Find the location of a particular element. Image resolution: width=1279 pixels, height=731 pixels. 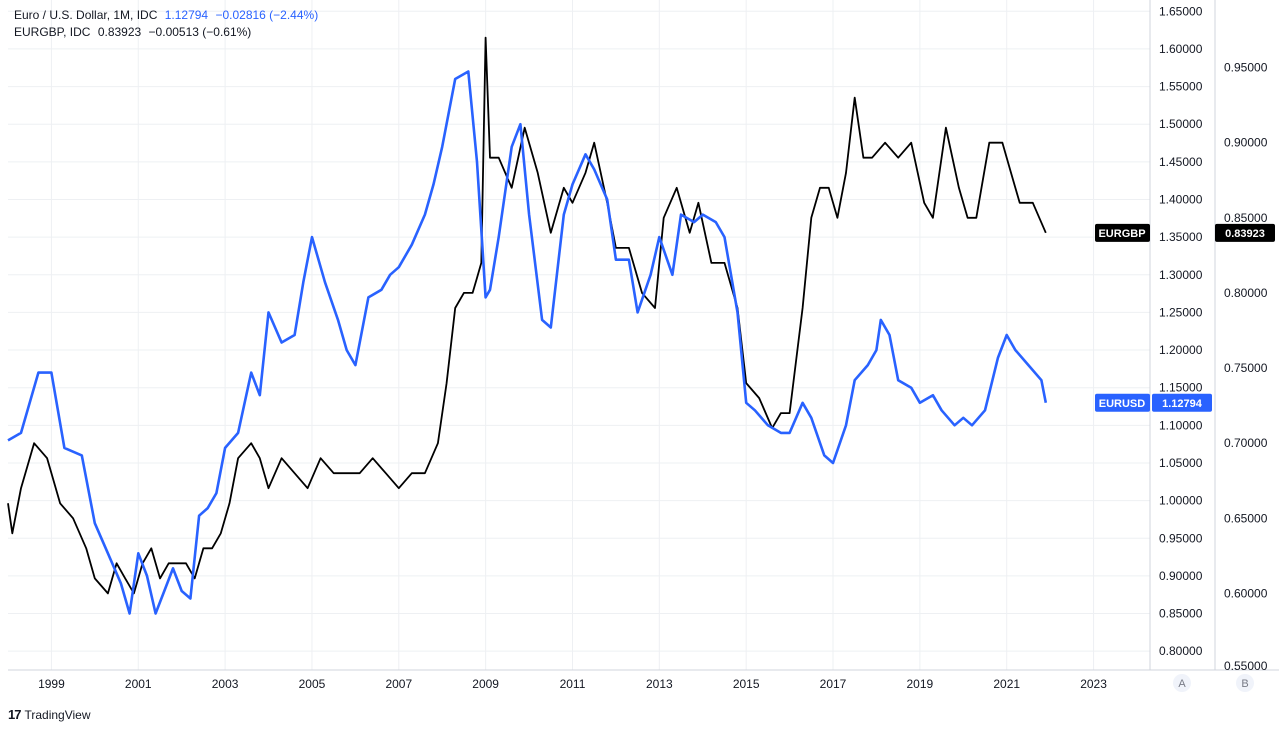

axis-a-tick-label: 1.60000 is located at coordinates (1181, 49).